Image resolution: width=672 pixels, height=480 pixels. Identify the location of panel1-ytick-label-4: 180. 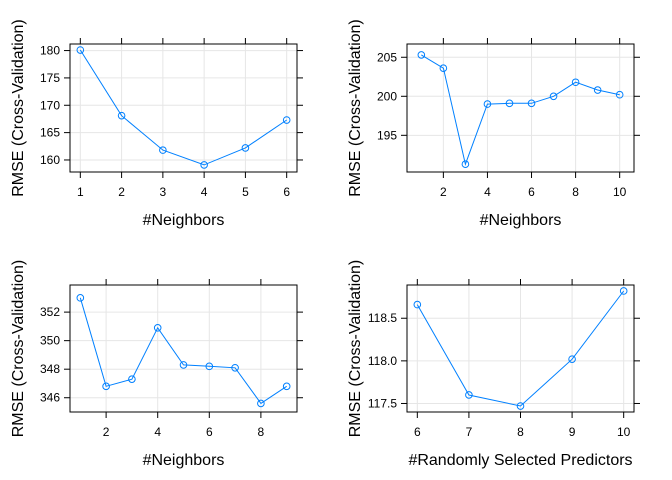
(50, 51).